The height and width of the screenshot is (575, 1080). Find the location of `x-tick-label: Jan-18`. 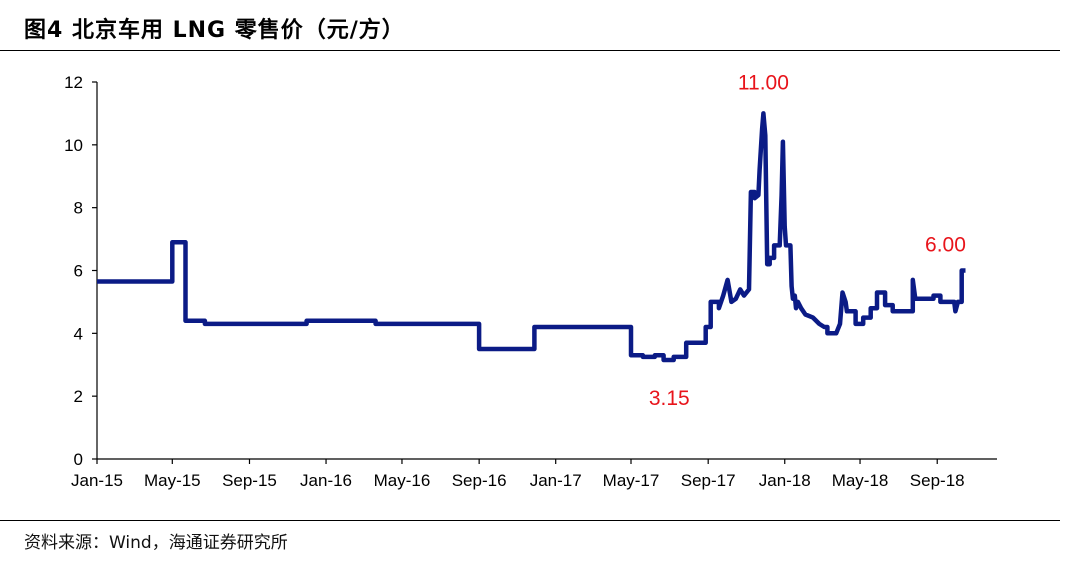

x-tick-label: Jan-18 is located at coordinates (785, 480).